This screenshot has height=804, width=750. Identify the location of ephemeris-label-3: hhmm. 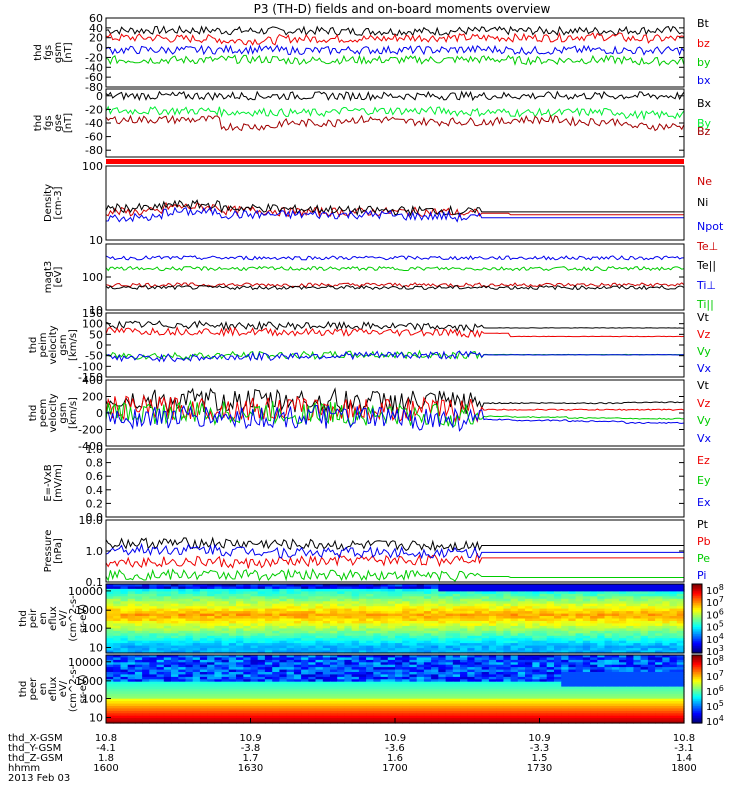
(24, 768).